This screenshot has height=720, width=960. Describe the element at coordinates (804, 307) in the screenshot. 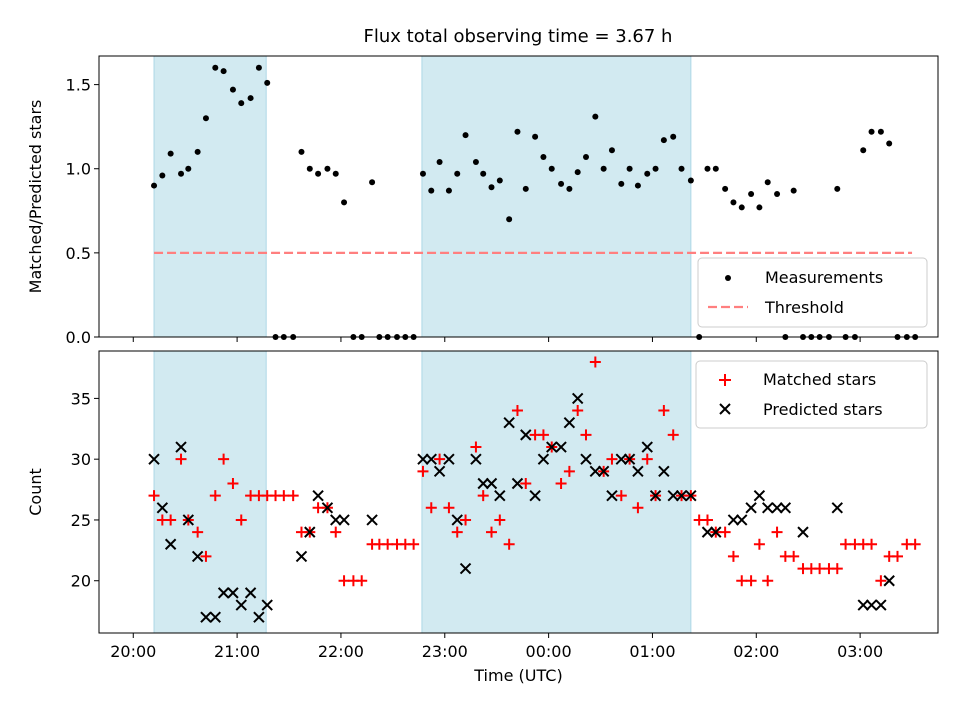

I see `legend-label-threshold: Threshold` at that location.